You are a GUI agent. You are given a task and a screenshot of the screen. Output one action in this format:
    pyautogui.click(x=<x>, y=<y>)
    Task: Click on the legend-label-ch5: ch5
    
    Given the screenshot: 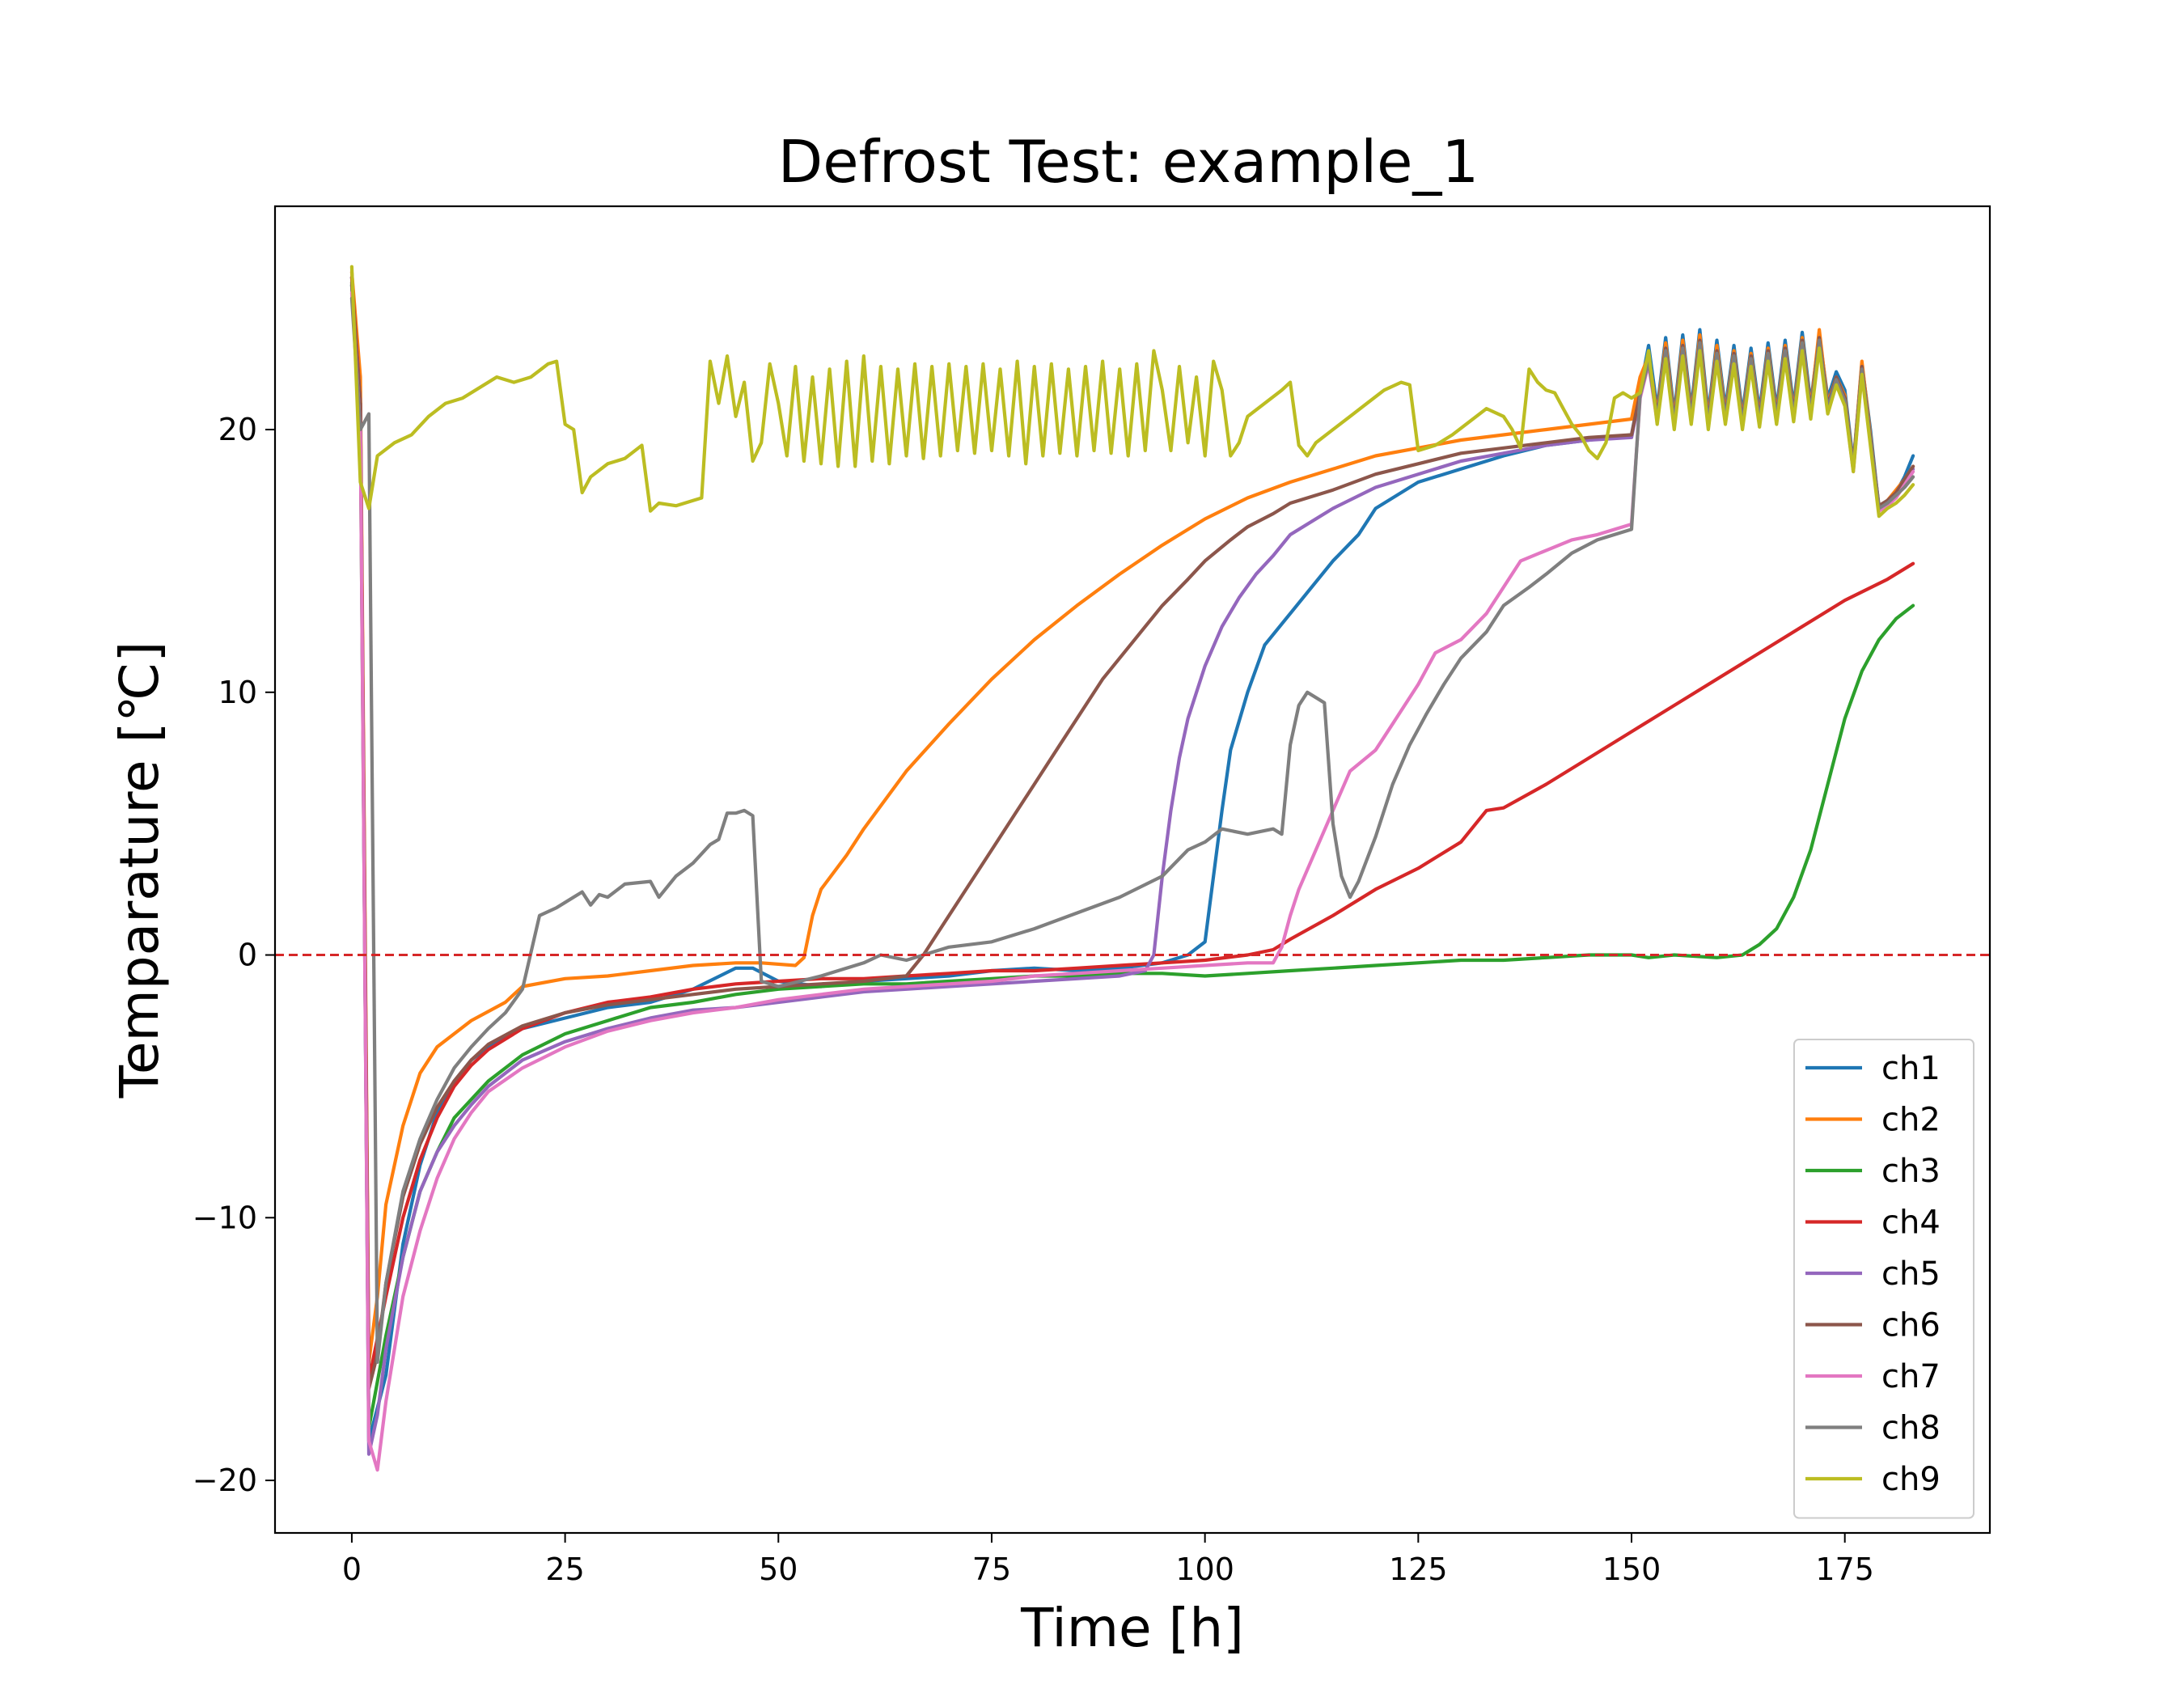 What is the action you would take?
    pyautogui.click(x=1911, y=1274)
    